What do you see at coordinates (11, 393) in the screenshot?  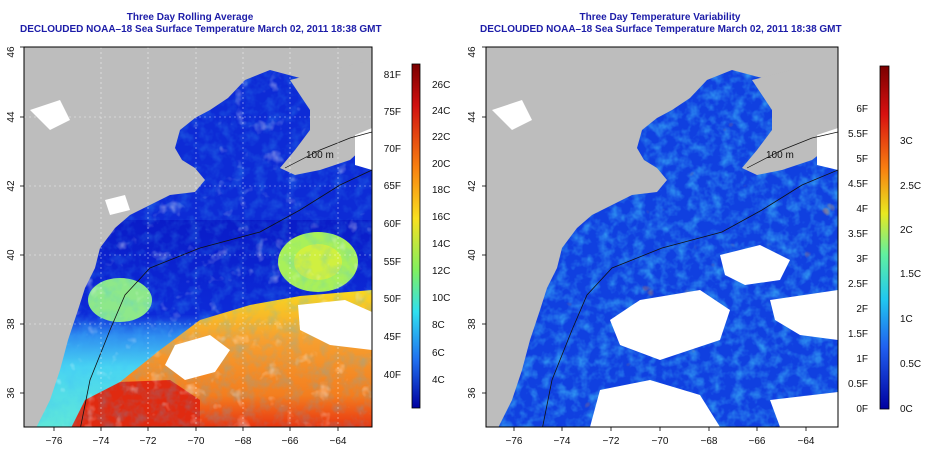 I see `left-y-tick: 36` at bounding box center [11, 393].